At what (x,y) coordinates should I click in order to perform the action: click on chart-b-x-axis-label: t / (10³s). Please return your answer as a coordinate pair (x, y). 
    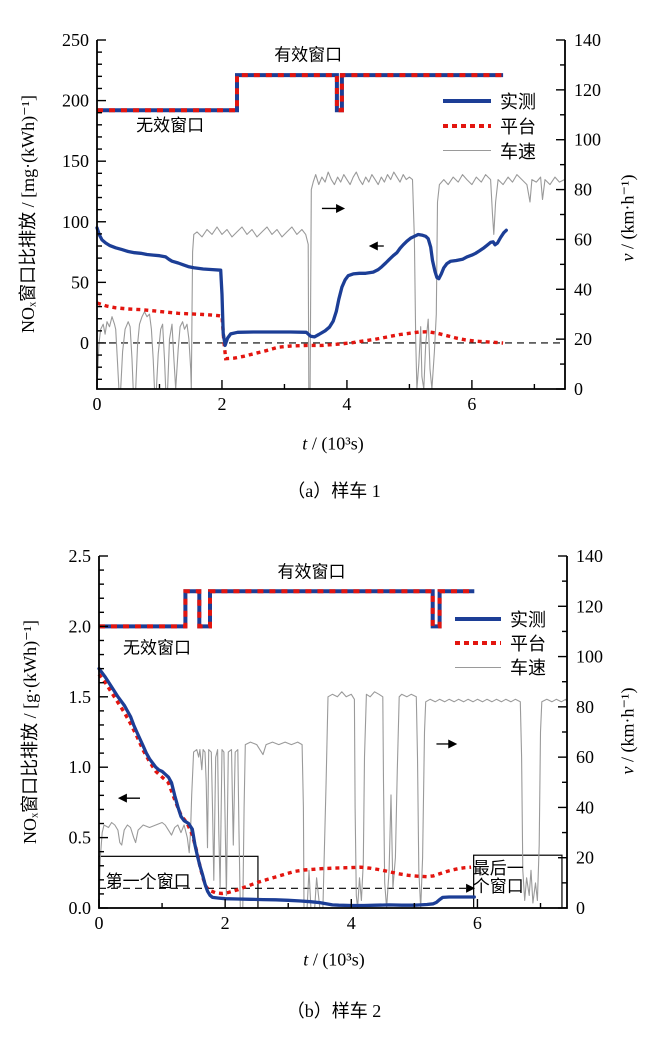
    Looking at the image, I should click on (333, 960).